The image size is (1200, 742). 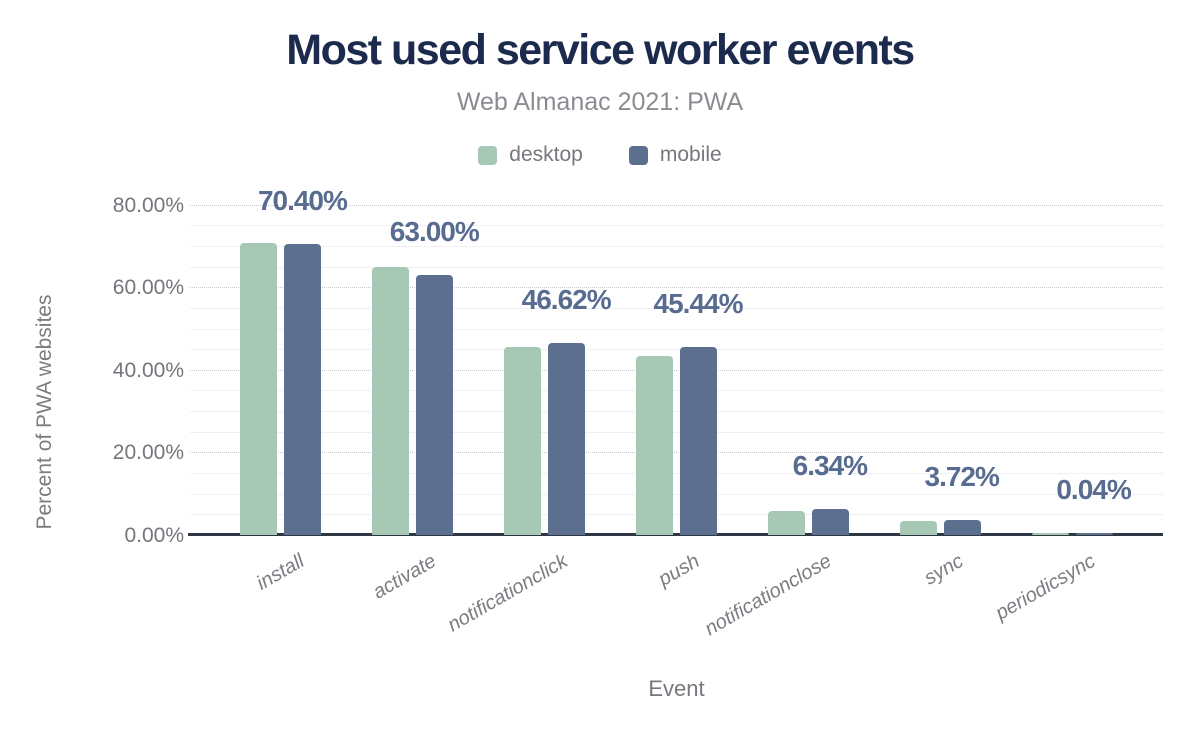 What do you see at coordinates (1094, 534) in the screenshot?
I see `bar-periodicsync-mobile` at bounding box center [1094, 534].